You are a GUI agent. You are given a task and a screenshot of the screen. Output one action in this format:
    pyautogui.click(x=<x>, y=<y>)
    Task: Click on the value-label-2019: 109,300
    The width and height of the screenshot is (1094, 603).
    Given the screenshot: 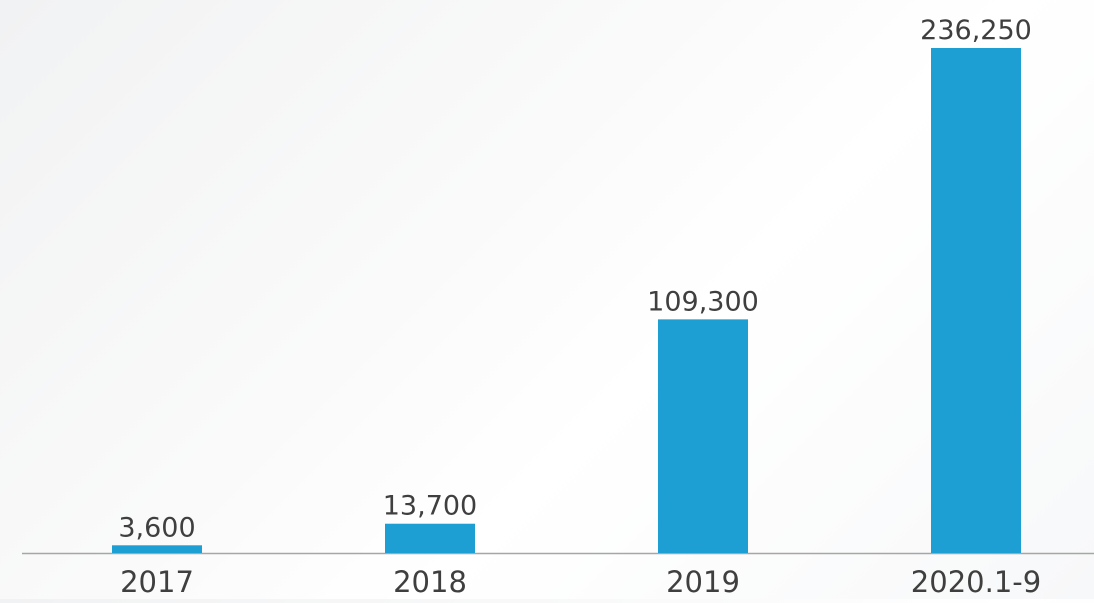 What is the action you would take?
    pyautogui.click(x=703, y=301)
    